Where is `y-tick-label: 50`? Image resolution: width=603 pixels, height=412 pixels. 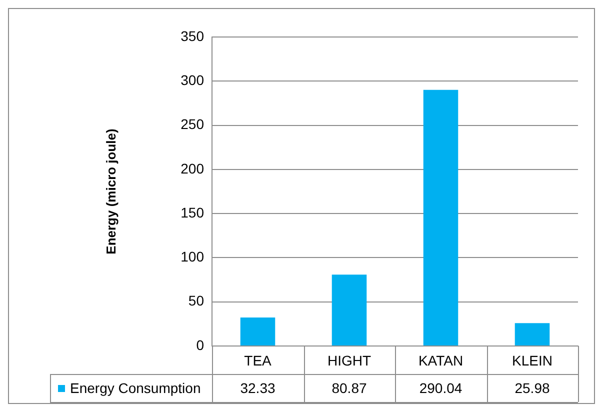
y-tick-label: 50 is located at coordinates (196, 300).